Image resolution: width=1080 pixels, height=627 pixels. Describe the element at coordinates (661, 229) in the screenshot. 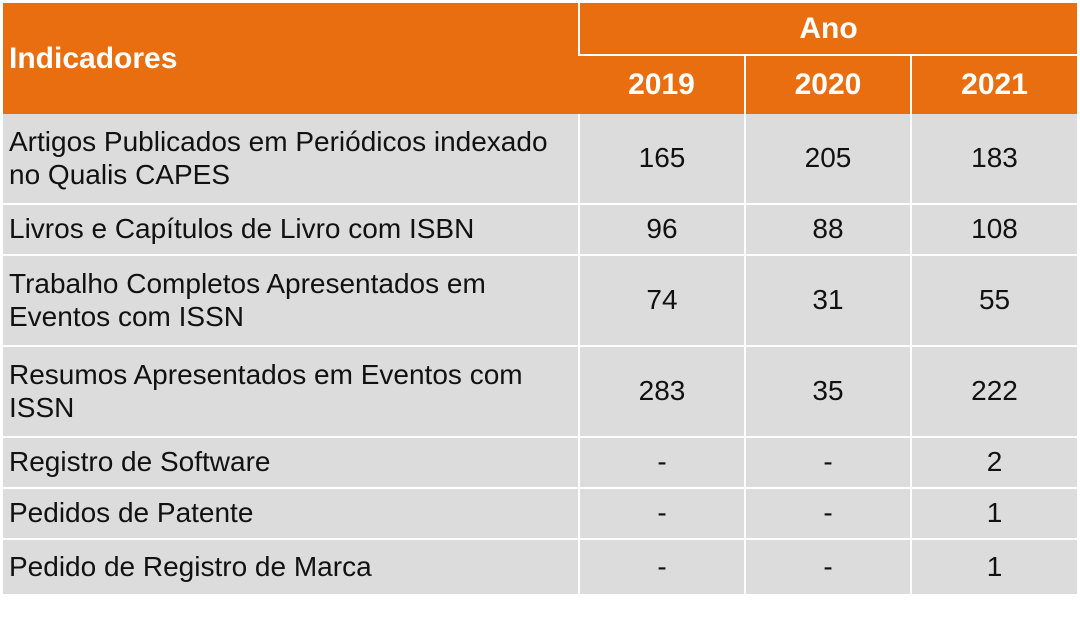

I see `value-cell: 96` at that location.